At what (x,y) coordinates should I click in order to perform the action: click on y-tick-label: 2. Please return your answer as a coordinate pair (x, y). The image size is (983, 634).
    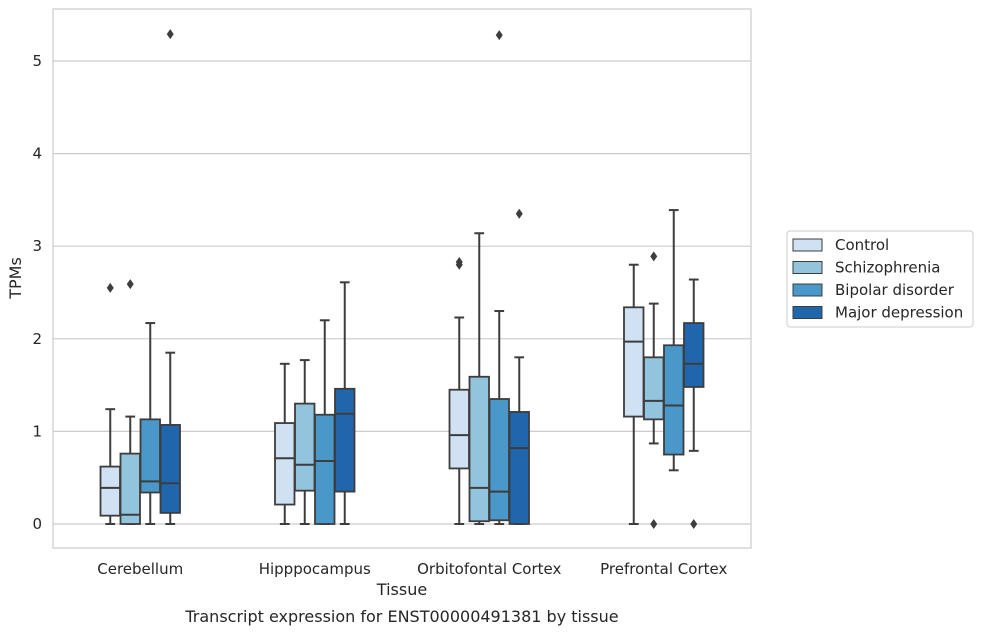
    Looking at the image, I should click on (37, 339).